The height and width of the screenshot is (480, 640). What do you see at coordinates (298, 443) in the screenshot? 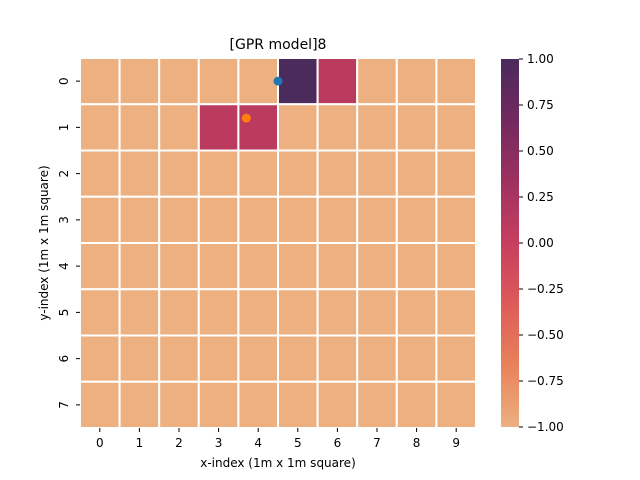
I see `x-tick-label: 5` at bounding box center [298, 443].